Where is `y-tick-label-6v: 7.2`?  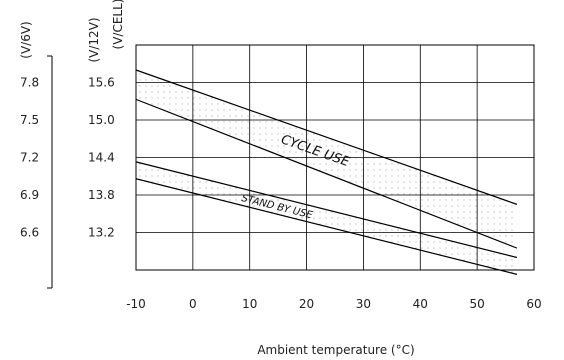 y-tick-label-6v: 7.2 is located at coordinates (29, 158).